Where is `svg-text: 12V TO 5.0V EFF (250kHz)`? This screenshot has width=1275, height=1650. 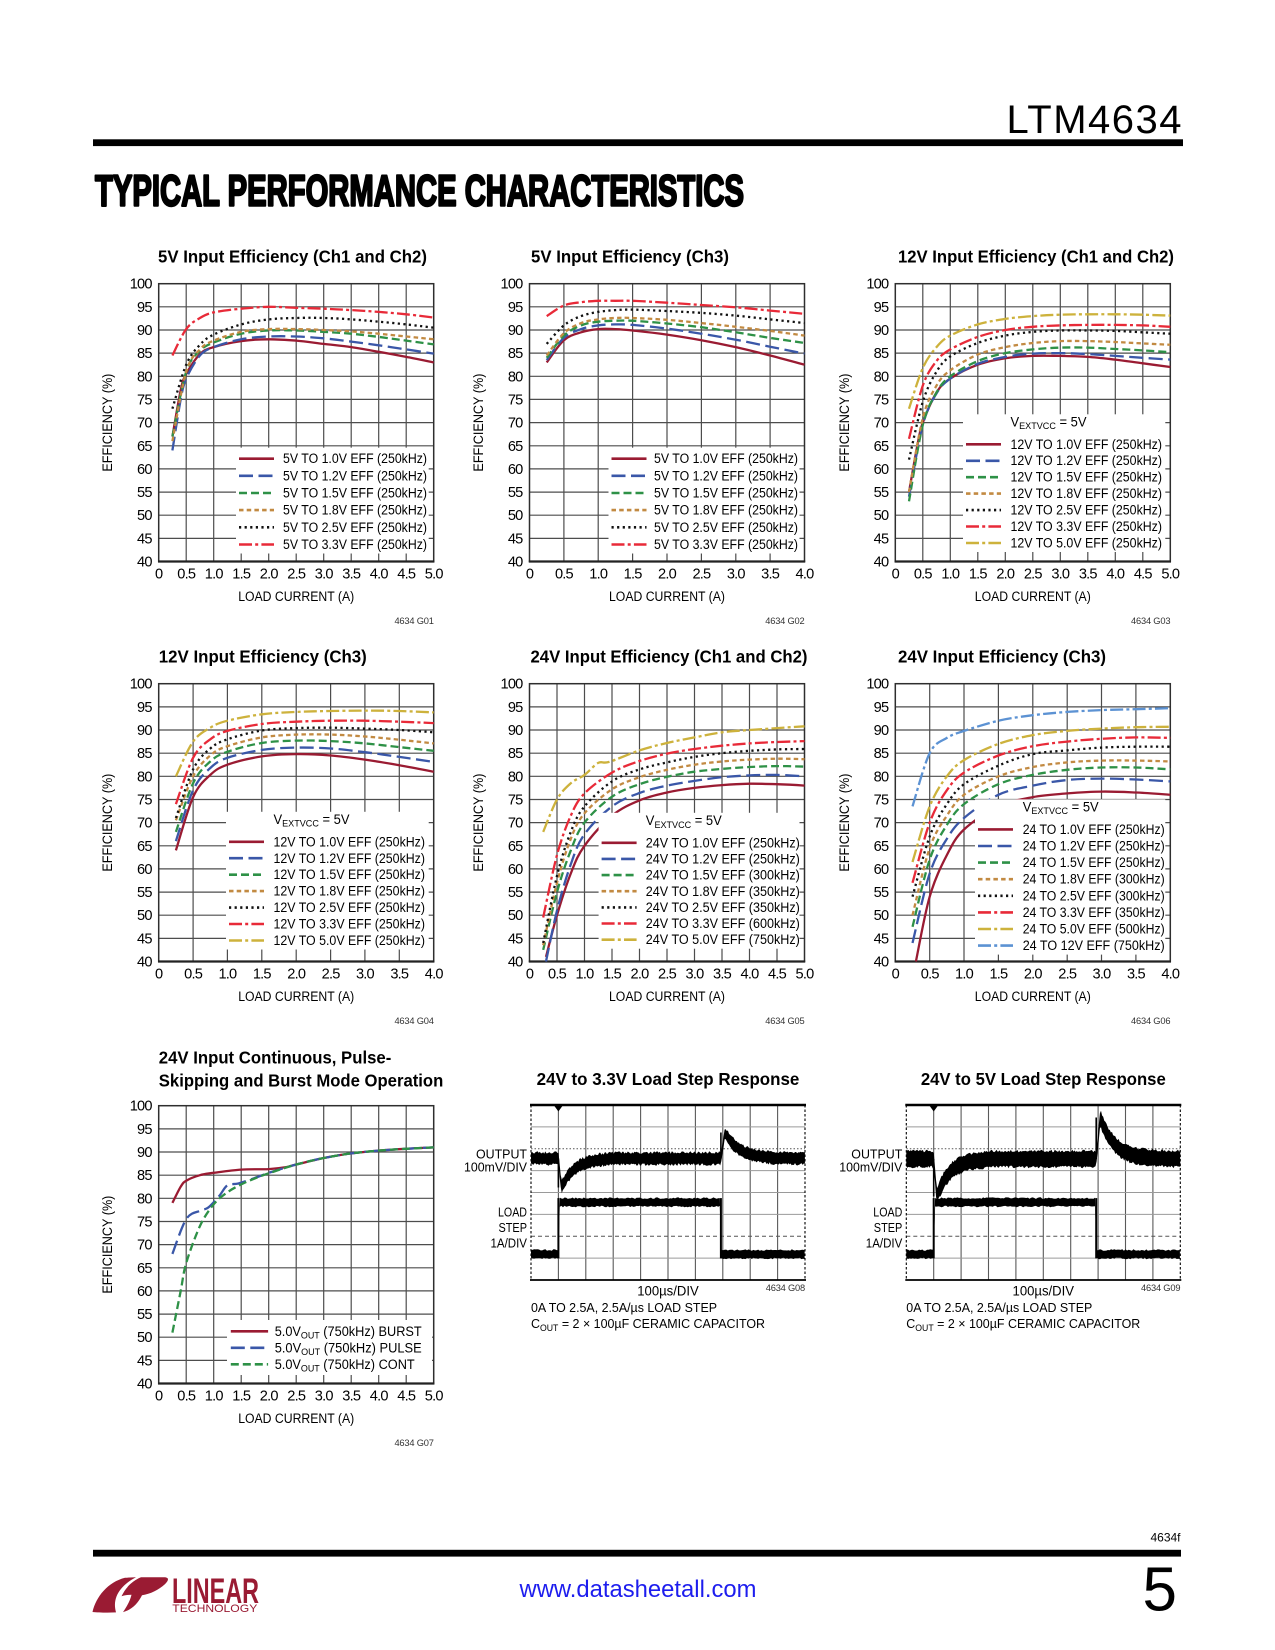
svg-text: 12V TO 5.0V EFF (250kHz) is located at coordinates (1087, 543).